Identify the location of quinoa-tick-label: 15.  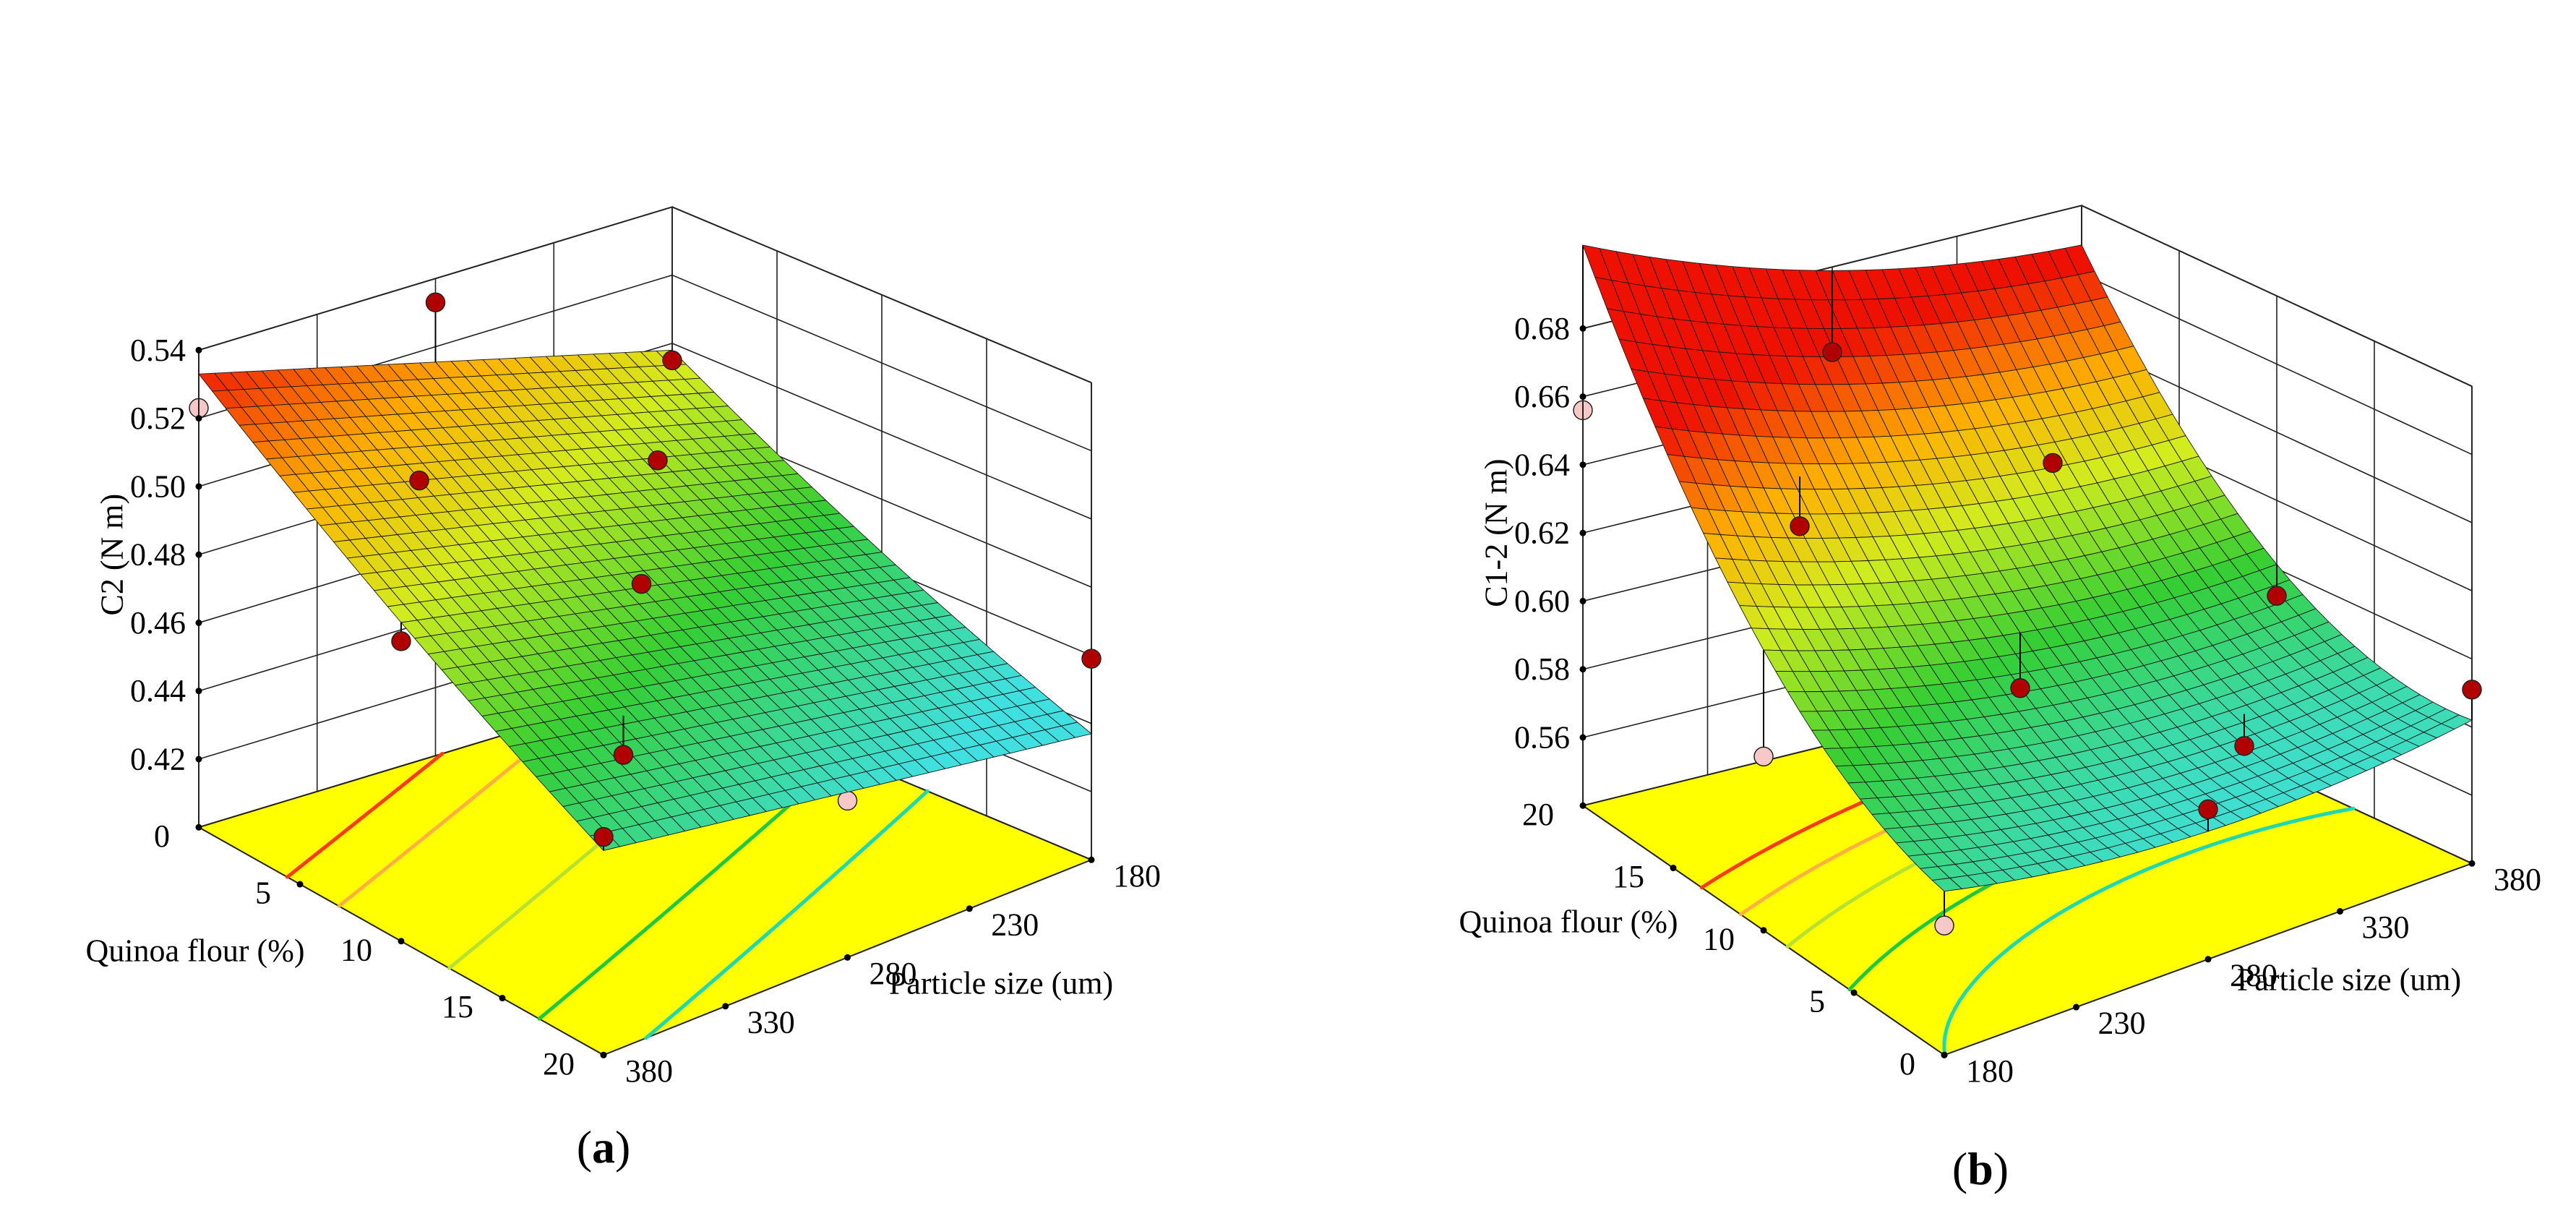
(1629, 876).